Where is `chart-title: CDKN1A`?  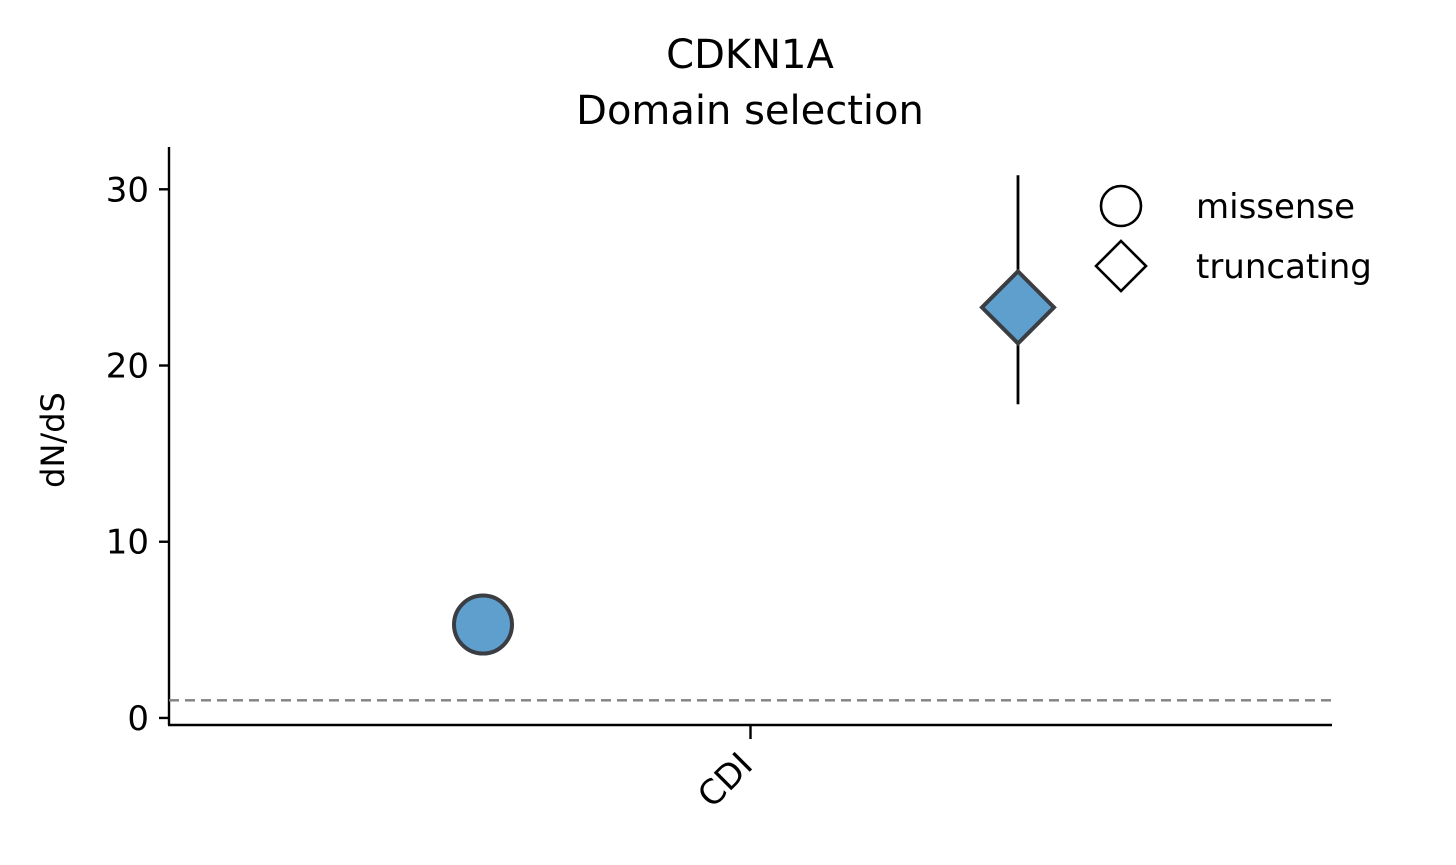 chart-title: CDKN1A is located at coordinates (750, 55).